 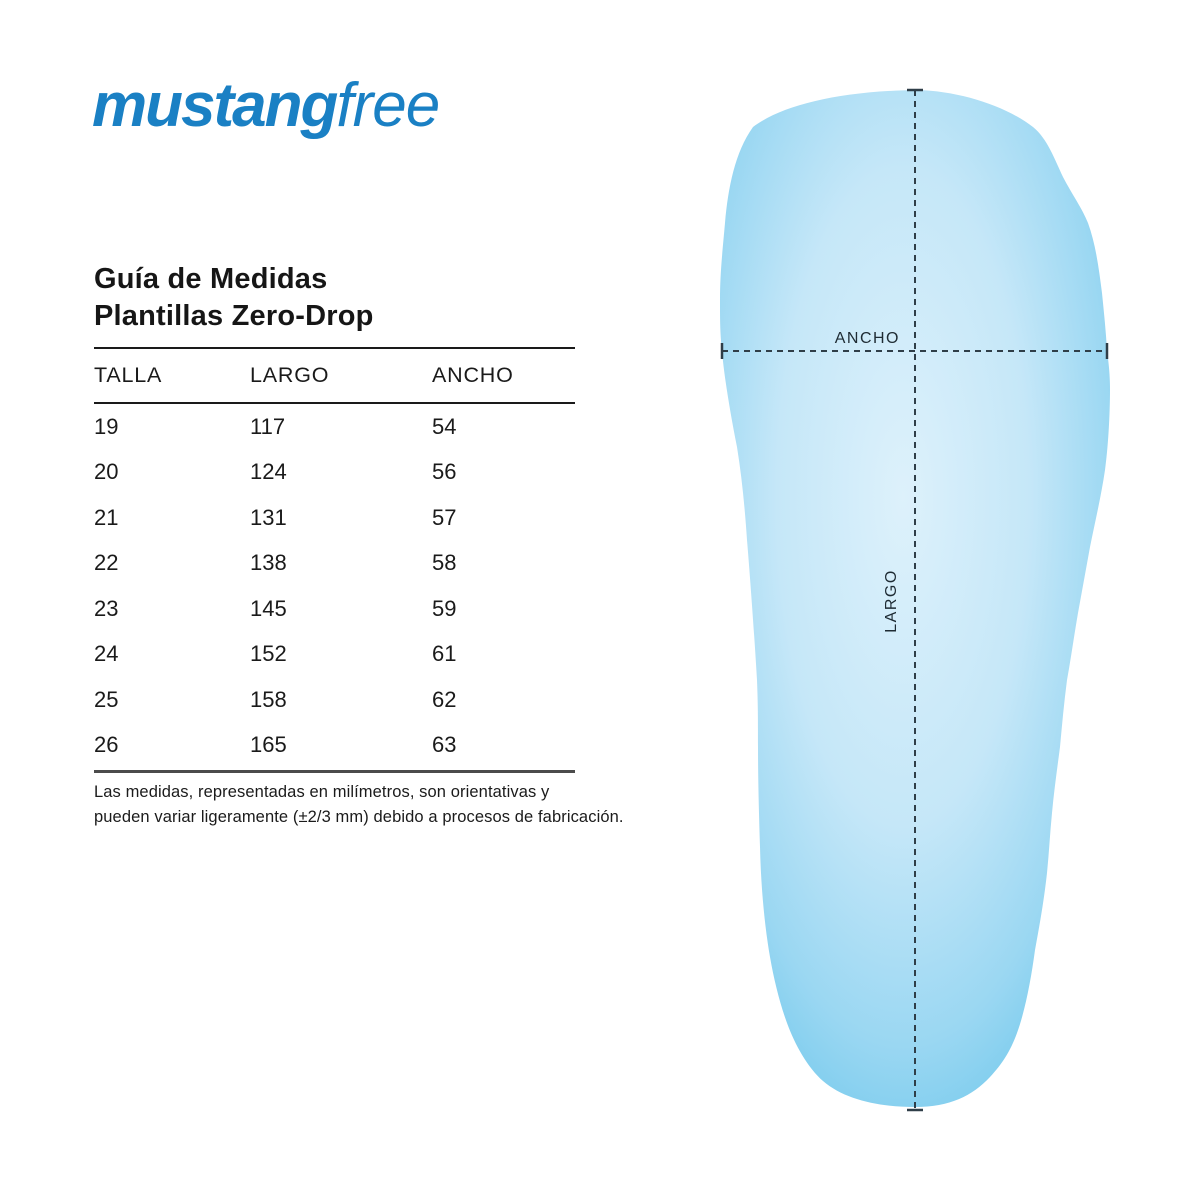 I want to click on cell-talla: 19, so click(x=106, y=426).